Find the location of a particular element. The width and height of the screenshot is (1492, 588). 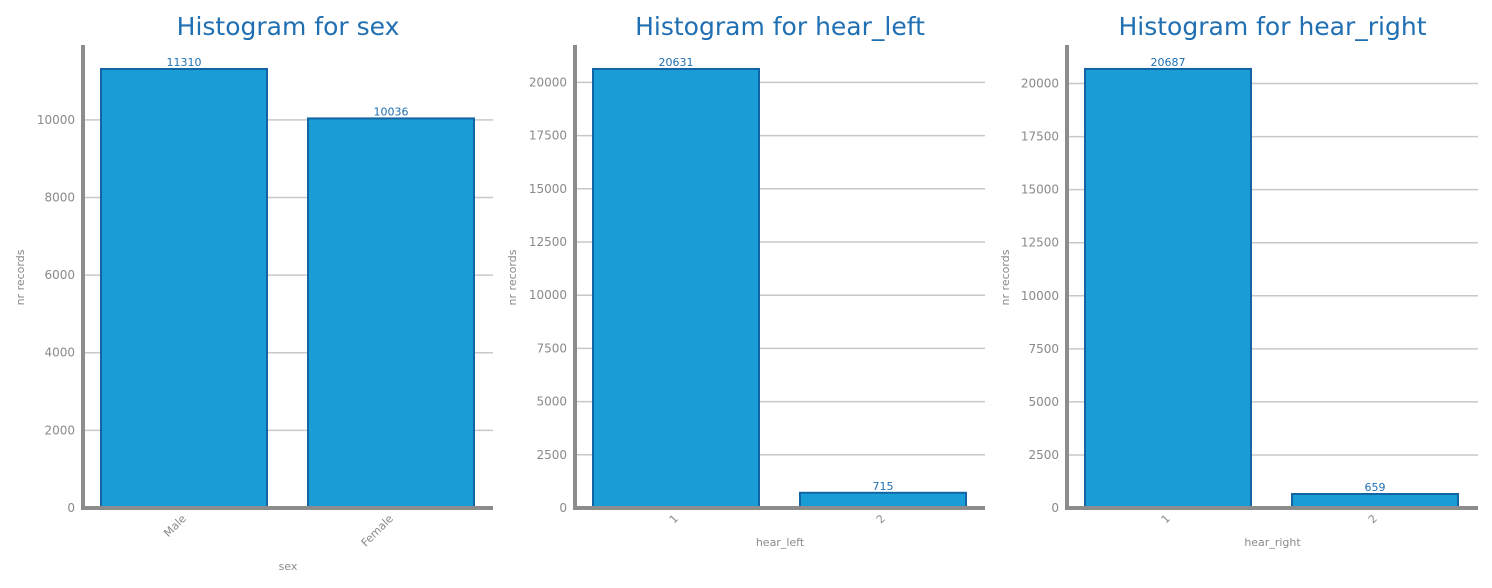

chart-3-ytick-label: 20000 is located at coordinates (1040, 84).